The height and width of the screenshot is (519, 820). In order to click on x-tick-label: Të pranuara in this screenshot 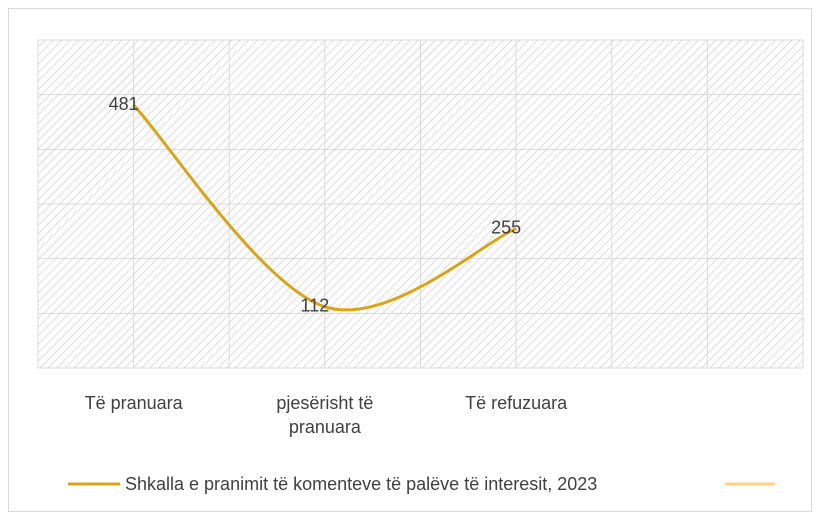, I will do `click(133, 403)`.